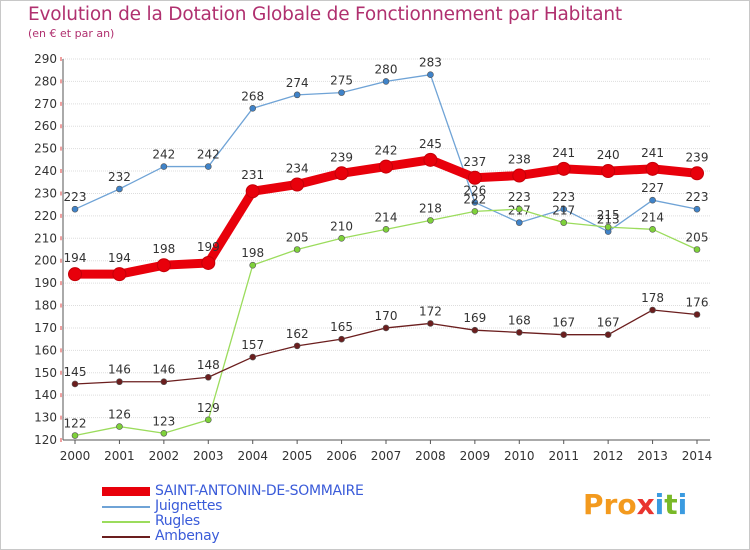 Image resolution: width=750 pixels, height=550 pixels. I want to click on data-label: 237, so click(474, 162).